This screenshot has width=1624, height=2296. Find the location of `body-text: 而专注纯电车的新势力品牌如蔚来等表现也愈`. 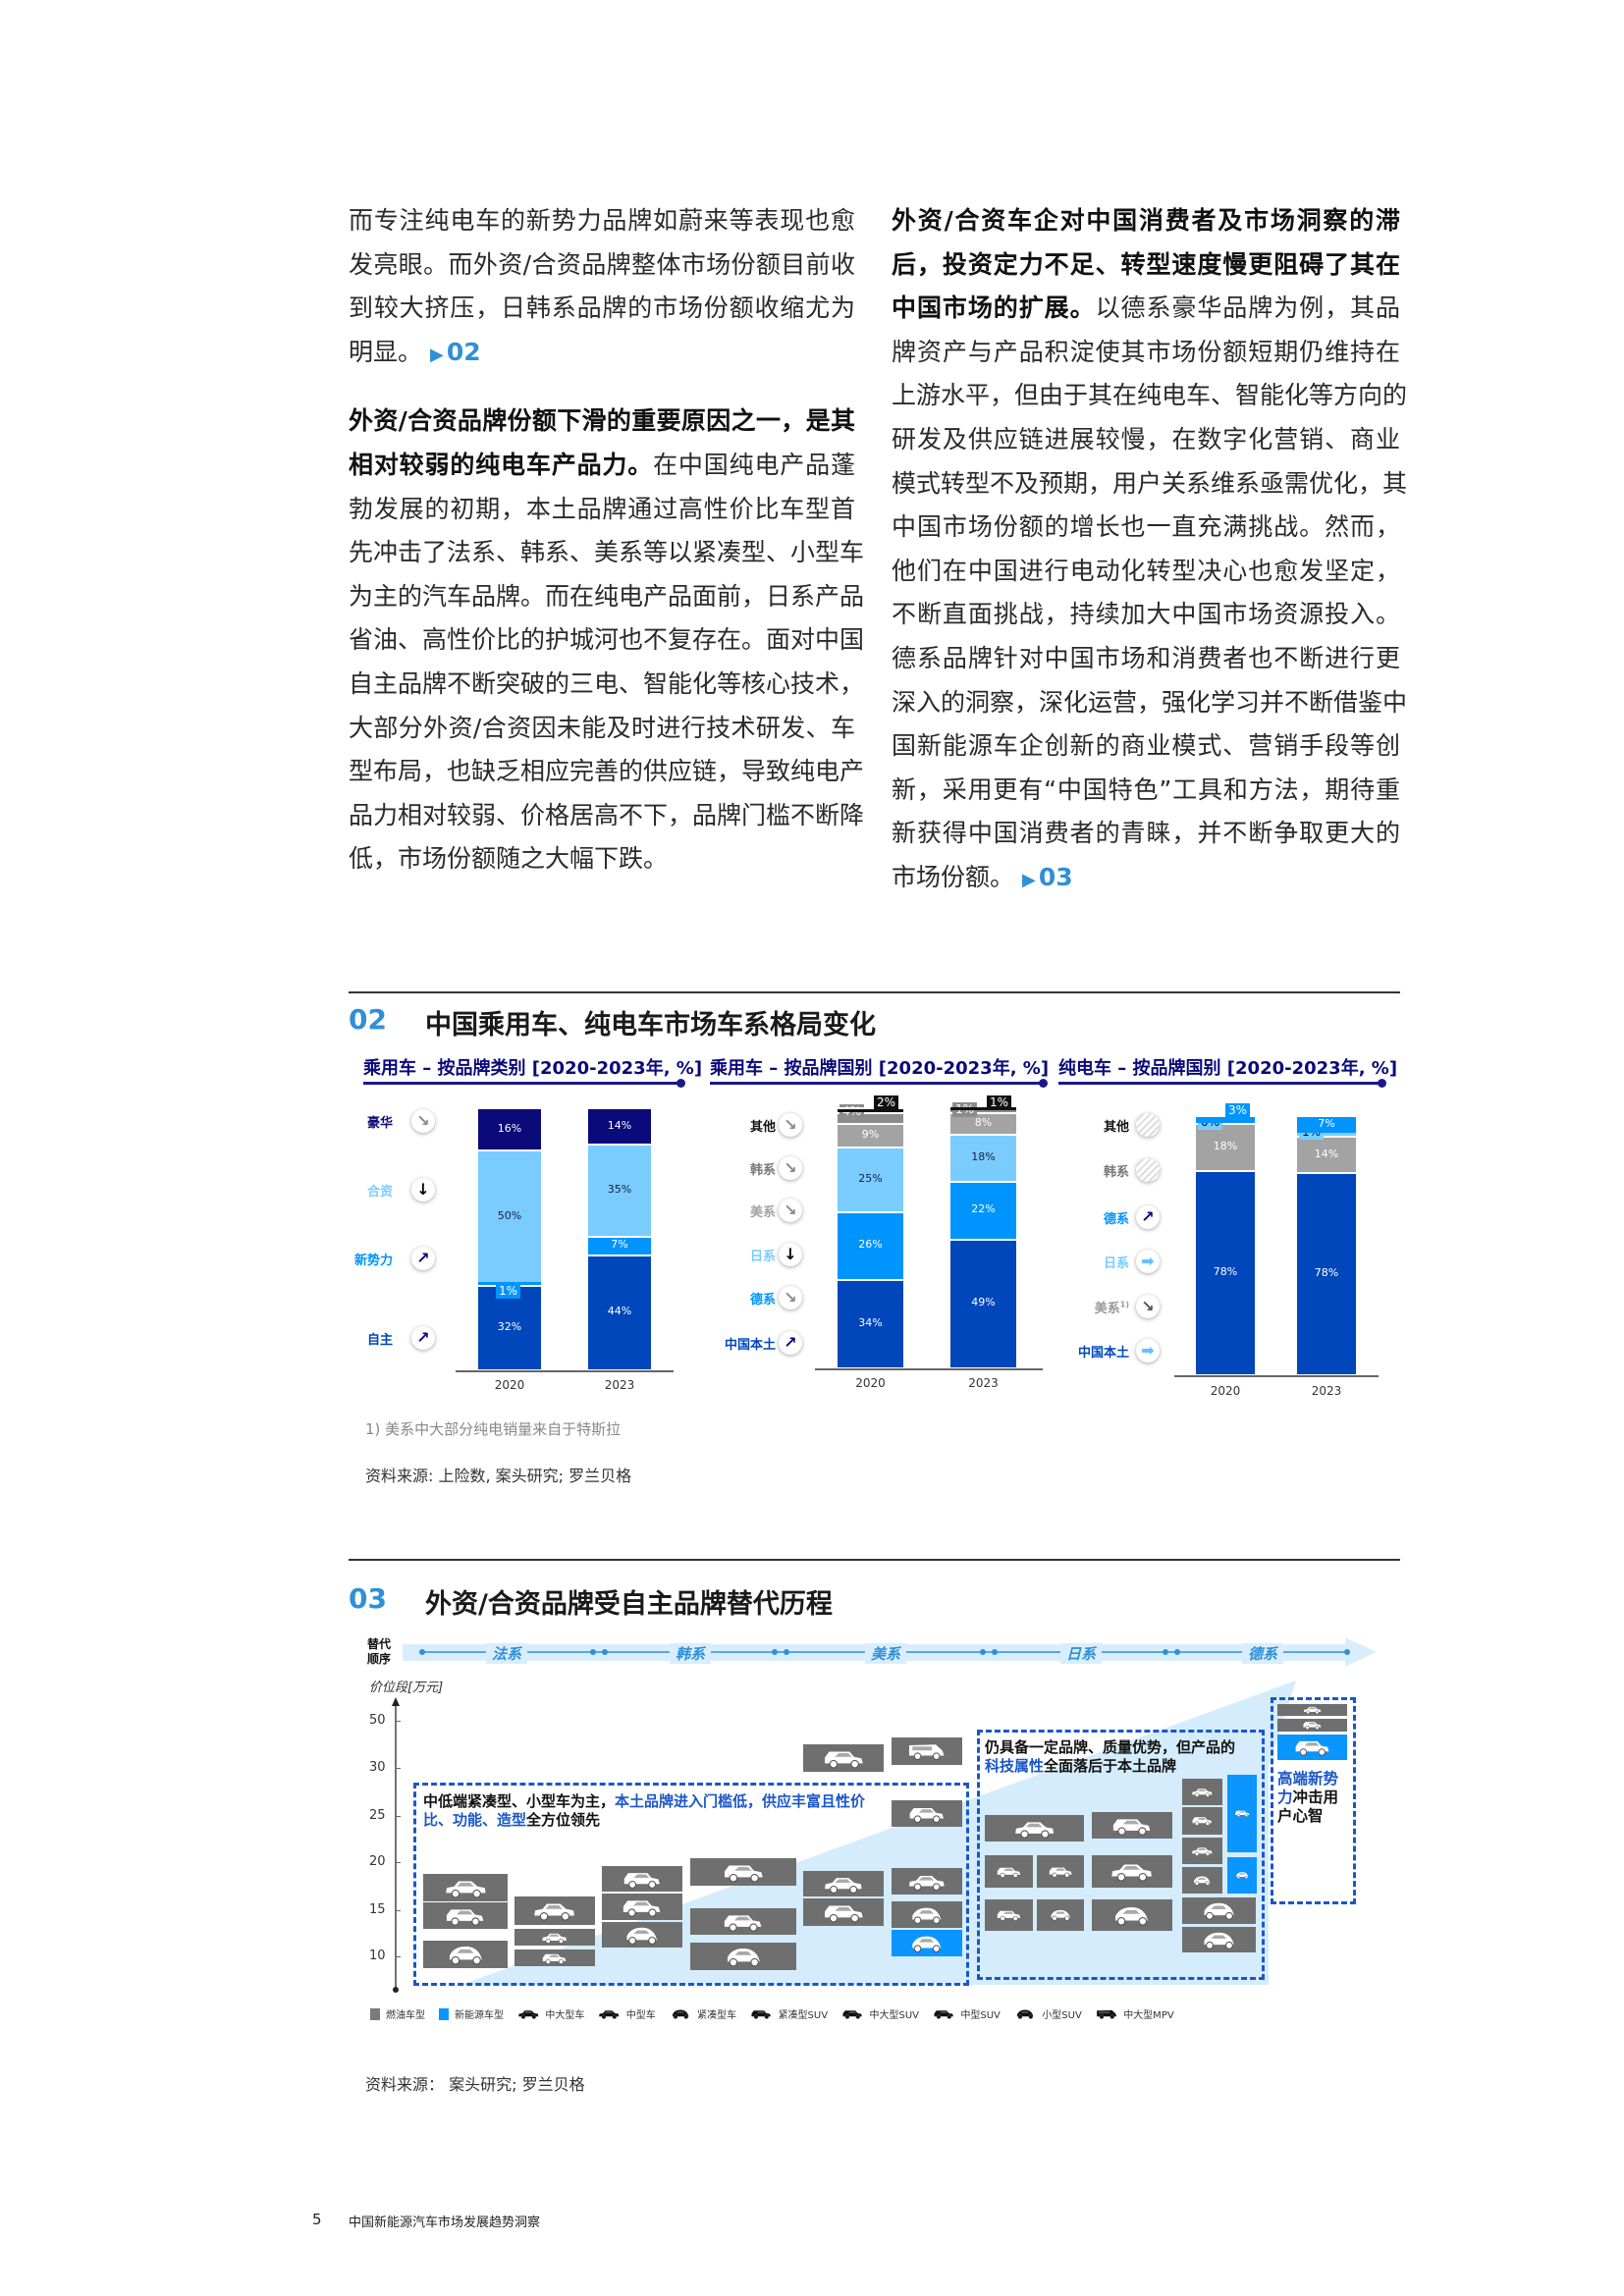

body-text: 而专注纯电车的新势力品牌如蔚来等表现也愈 is located at coordinates (602, 220).